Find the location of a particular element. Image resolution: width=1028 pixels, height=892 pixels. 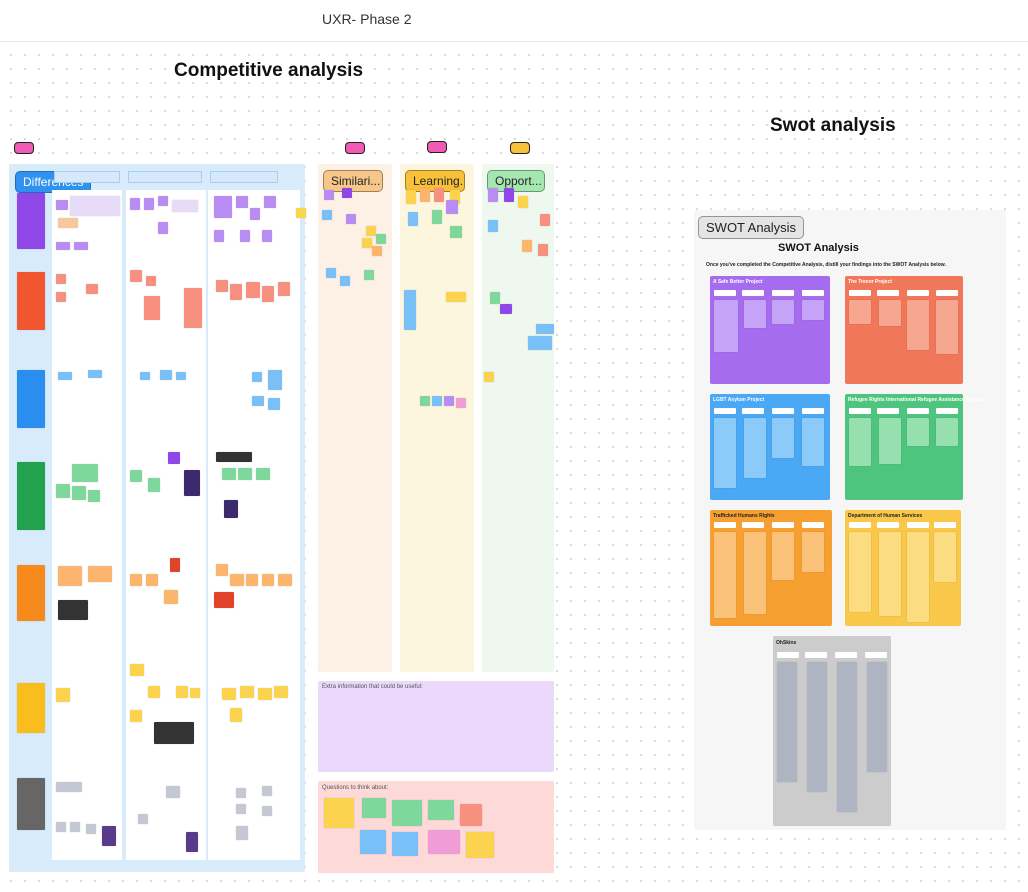

swot-analysis-tab: SWOT Analysis is located at coordinates (751, 227).